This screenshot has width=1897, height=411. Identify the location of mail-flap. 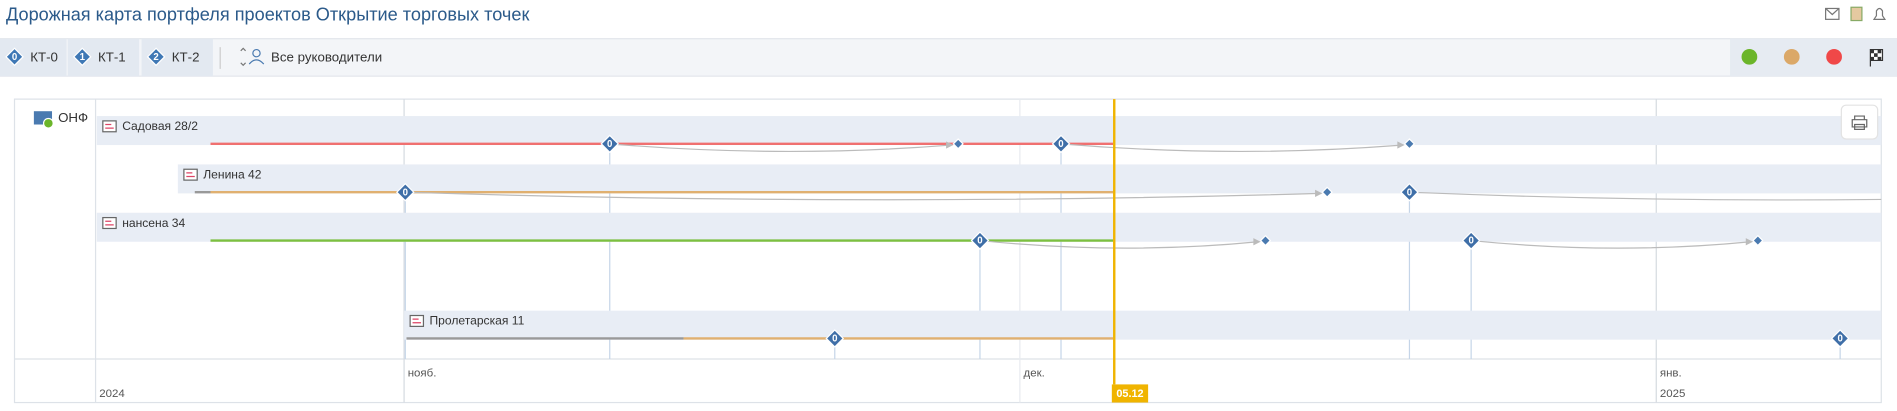
(1832, 12).